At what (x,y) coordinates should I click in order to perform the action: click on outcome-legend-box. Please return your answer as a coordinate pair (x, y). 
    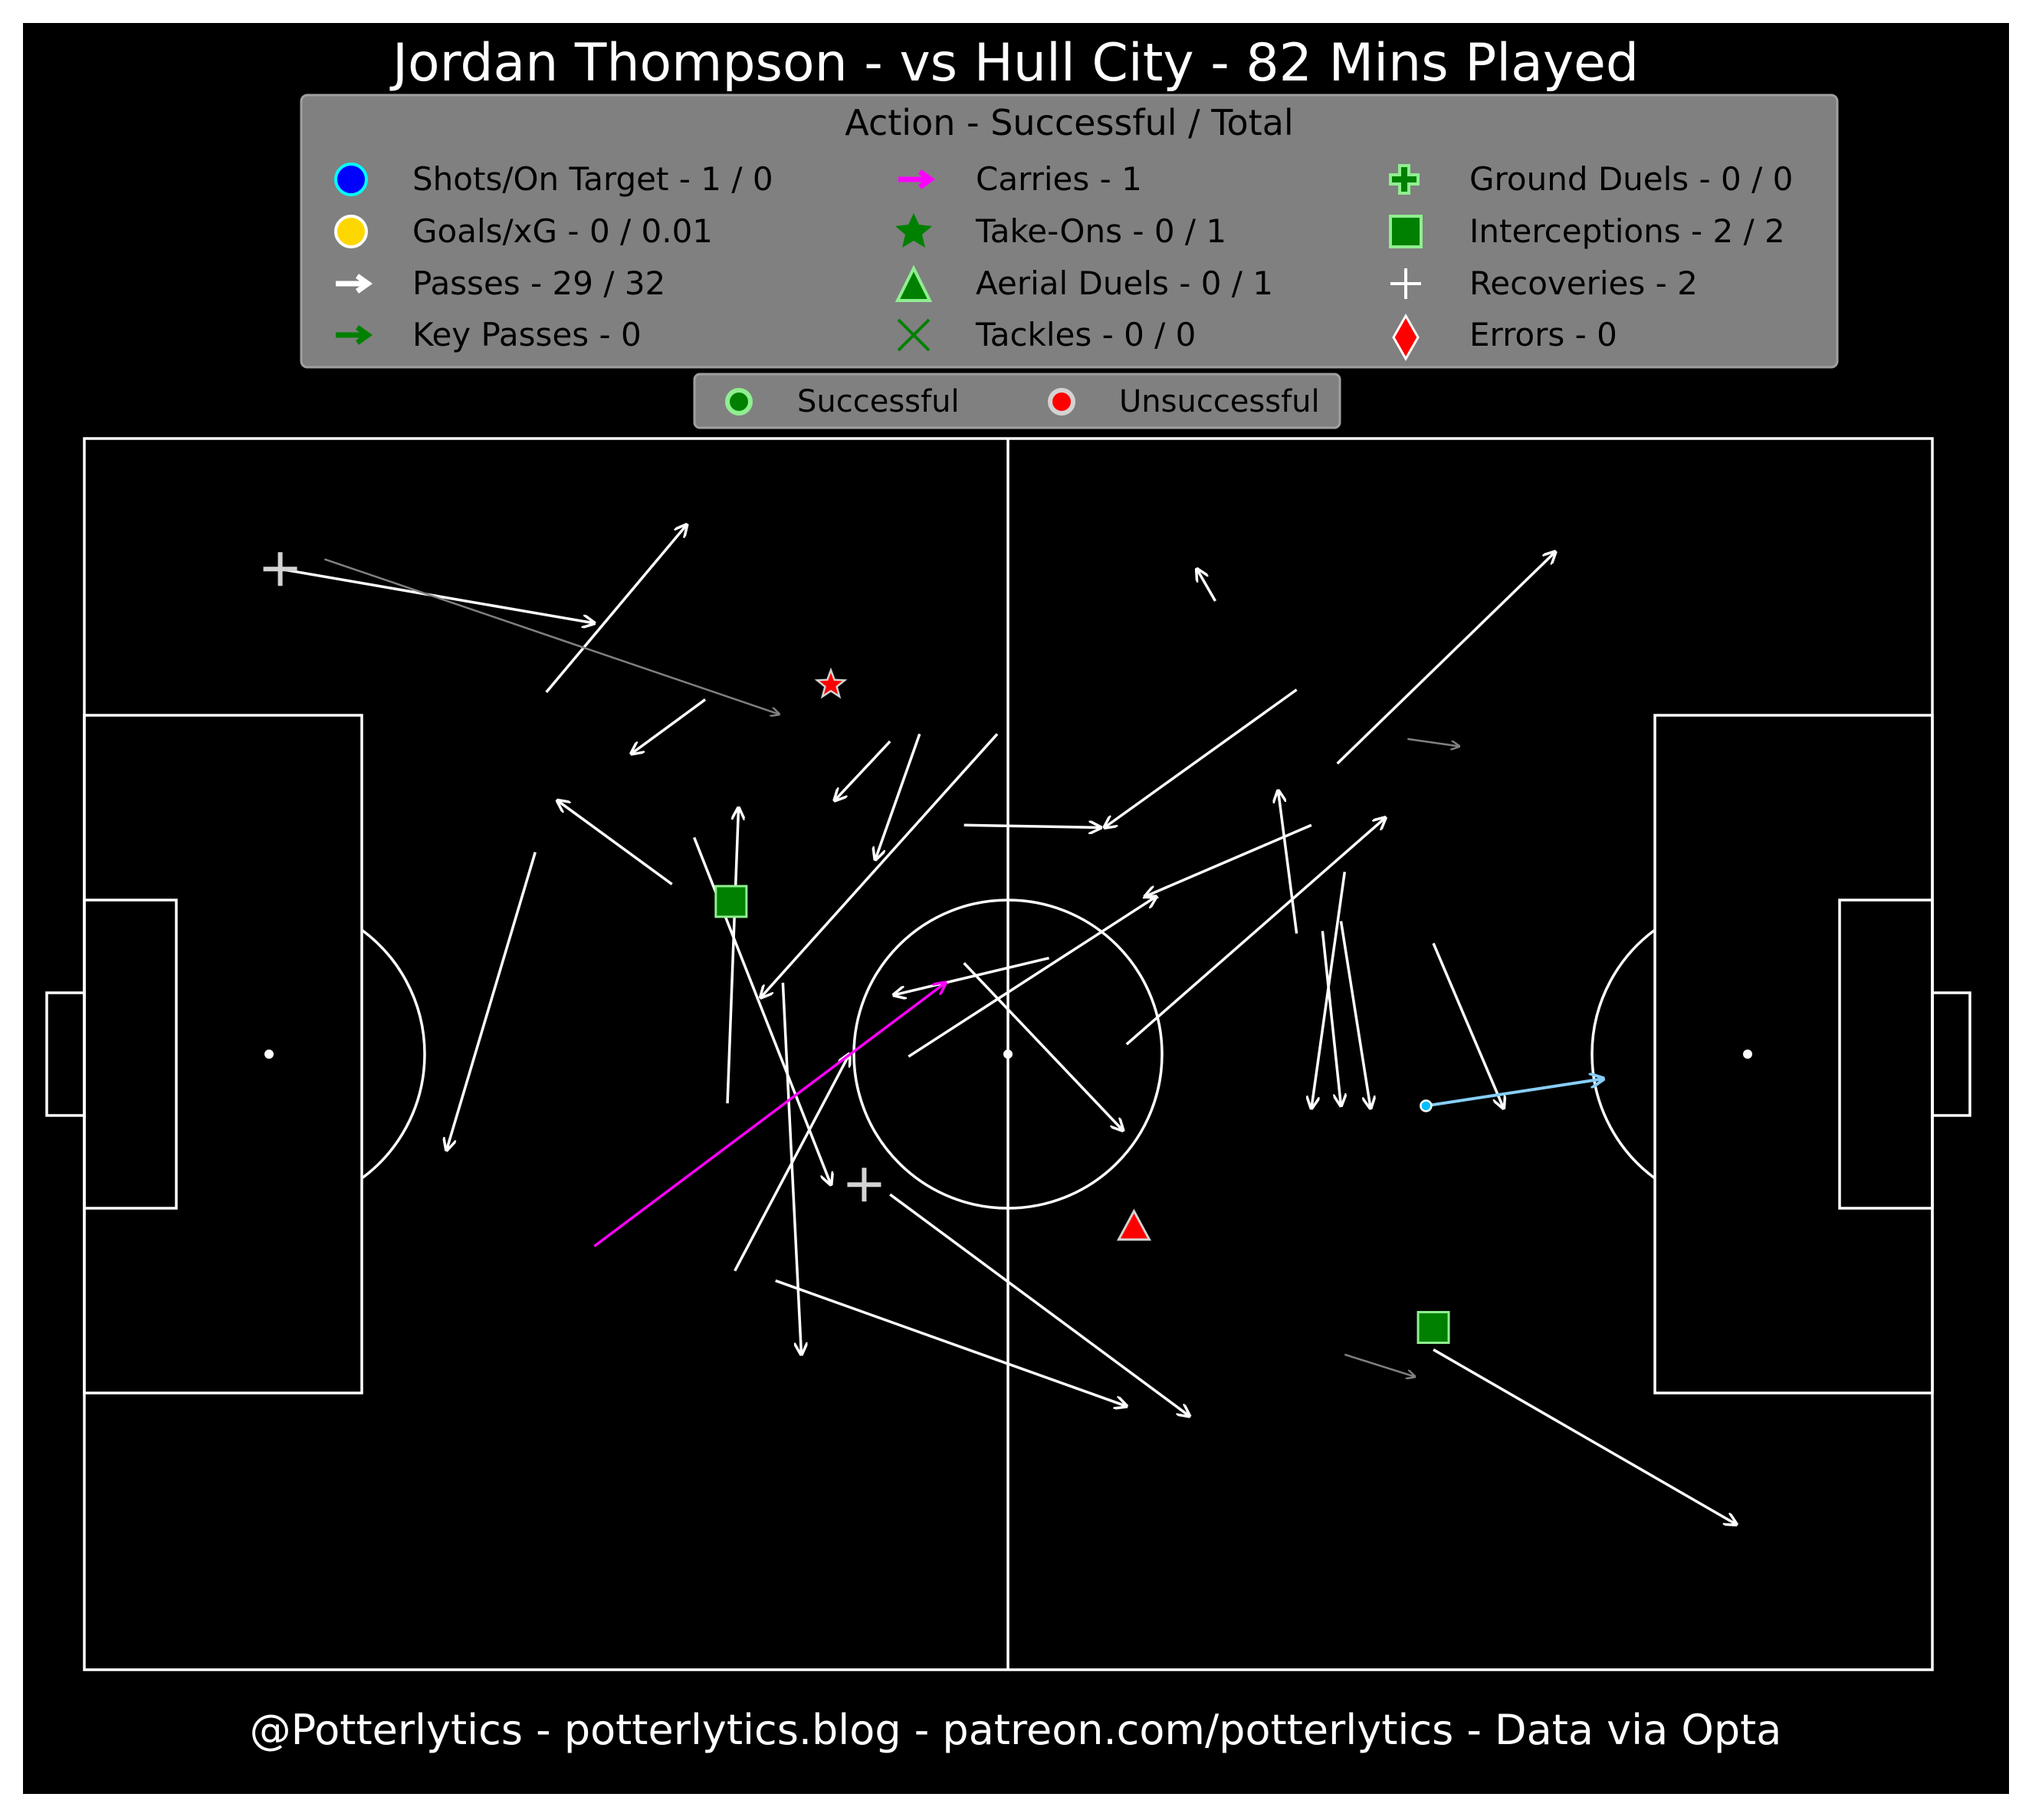
    Looking at the image, I should click on (1017, 401).